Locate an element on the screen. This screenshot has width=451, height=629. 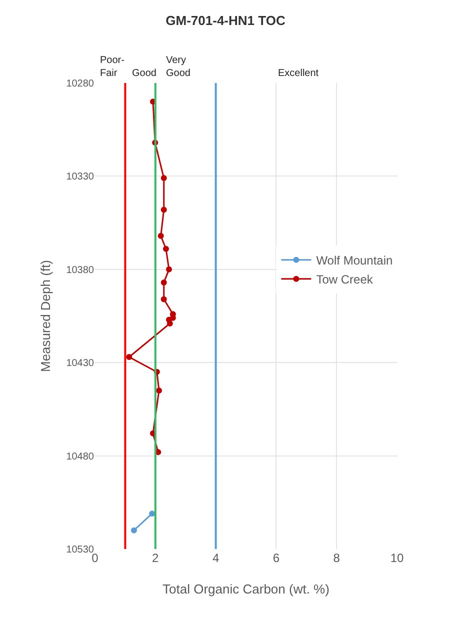
y-axis-title: Measured Deph (ft) is located at coordinates (46, 316).